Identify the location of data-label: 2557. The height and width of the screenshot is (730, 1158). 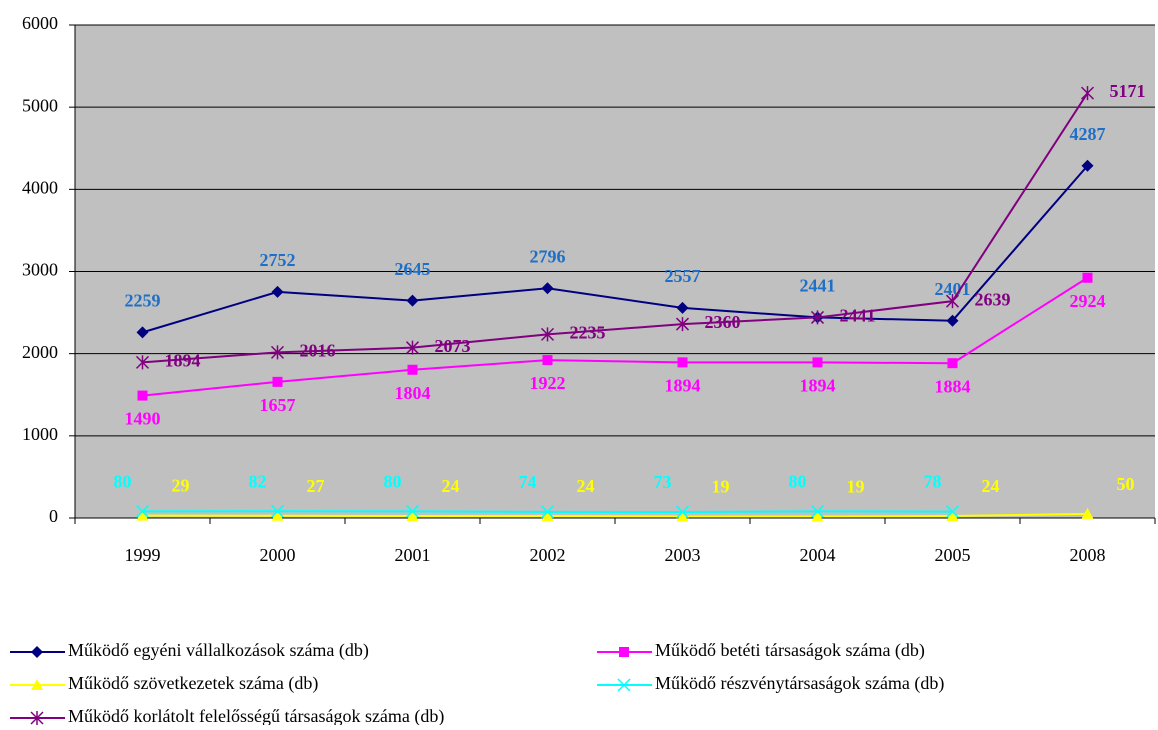
(683, 276).